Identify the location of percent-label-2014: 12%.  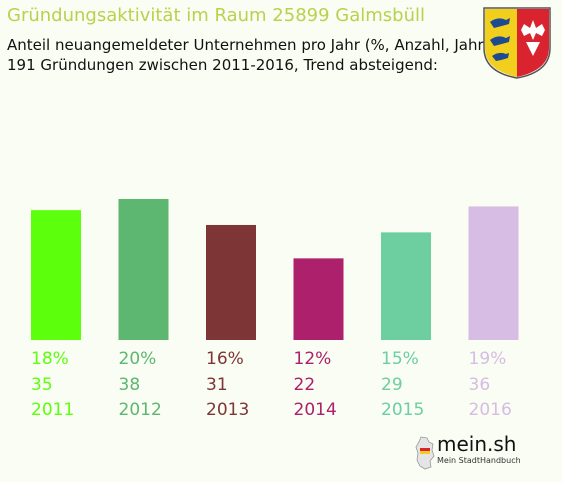
(313, 359).